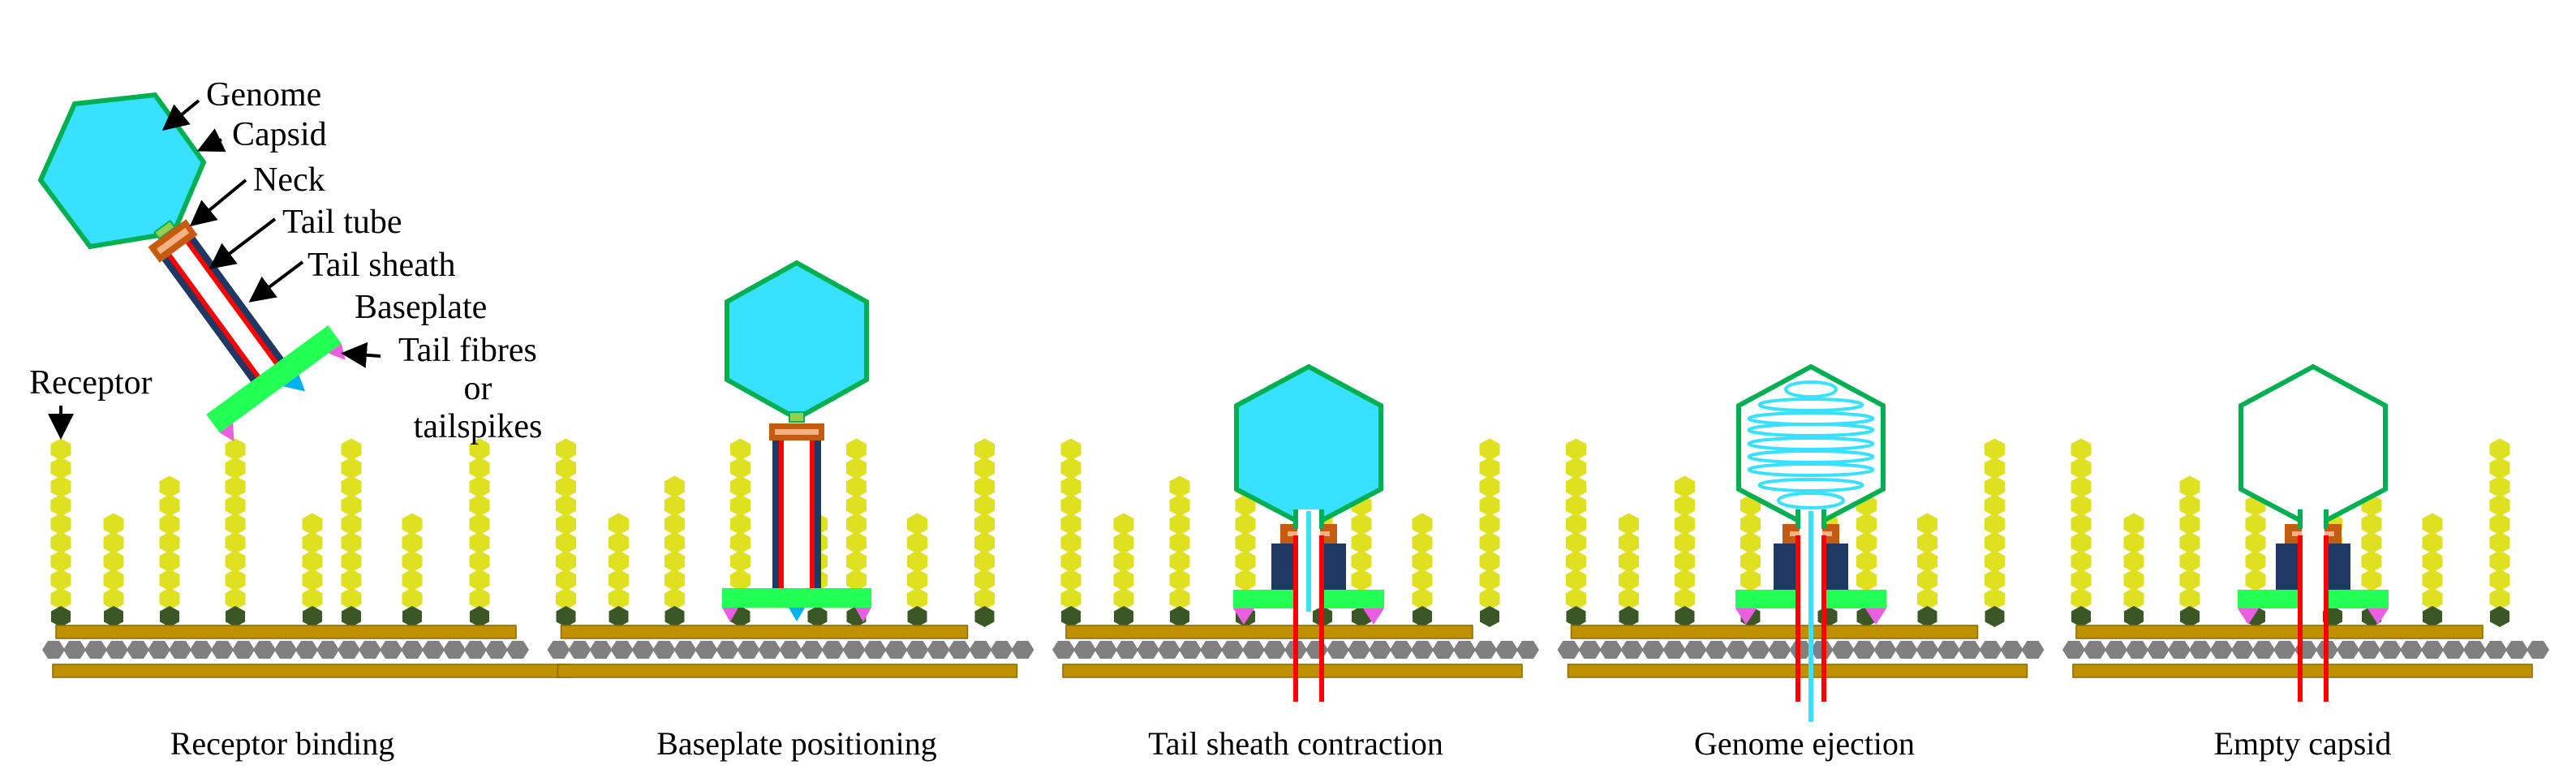  I want to click on phage-tail-sheath-contraction, so click(1308, 532).